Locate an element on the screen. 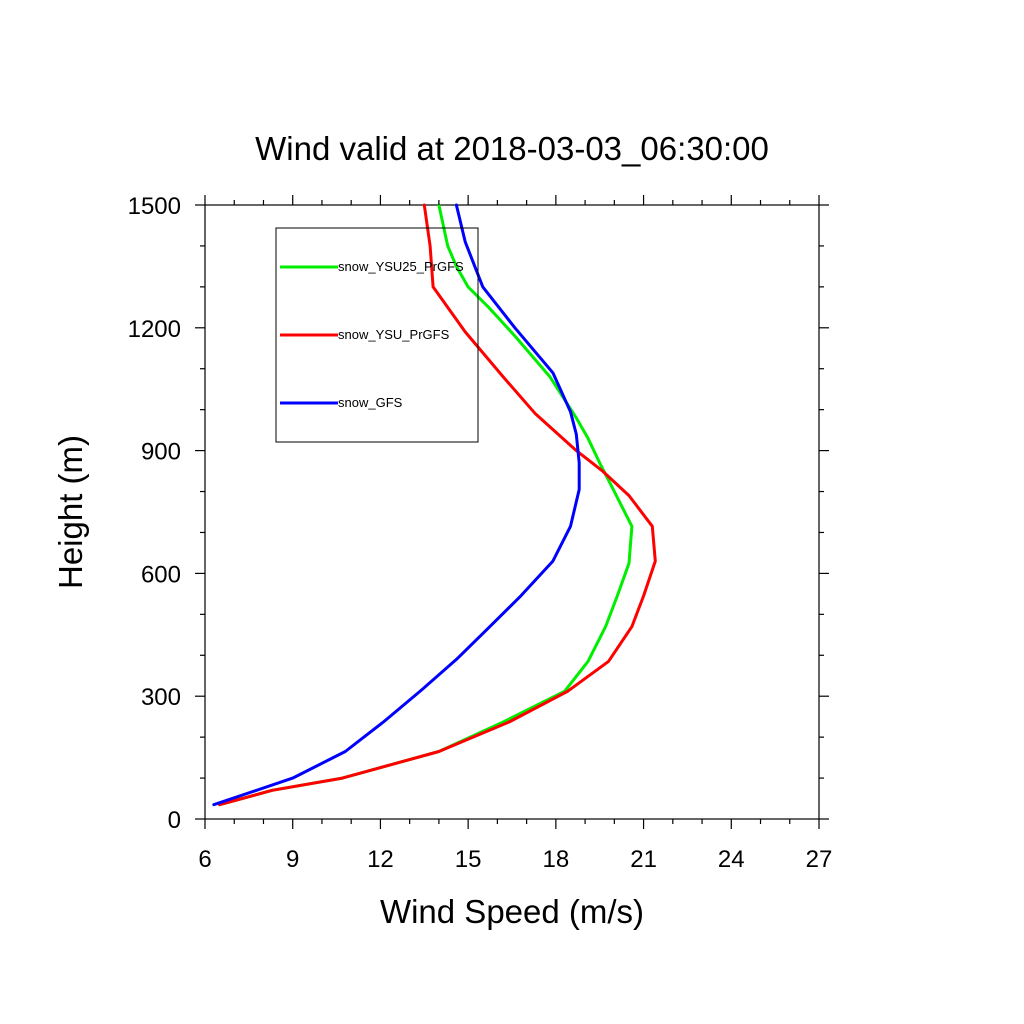 The width and height of the screenshot is (1024, 1024). legend-label-snow-ysu-prgfs: snow_YSU_PrGFS is located at coordinates (394, 334).